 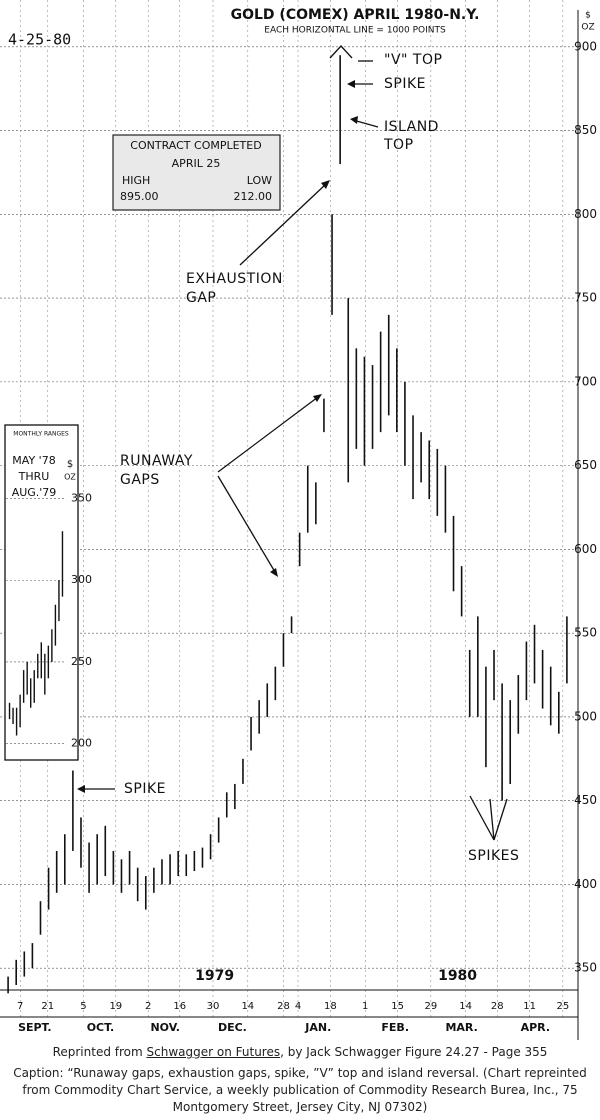 I want to click on month-label: NOV., so click(x=165, y=1027).